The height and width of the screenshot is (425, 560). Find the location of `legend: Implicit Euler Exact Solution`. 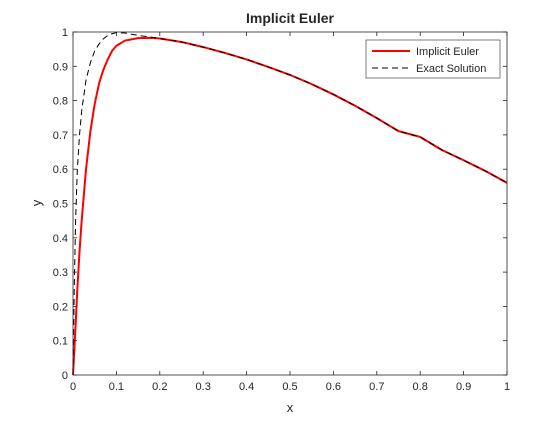

legend: Implicit Euler Exact Solution is located at coordinates (433, 59).